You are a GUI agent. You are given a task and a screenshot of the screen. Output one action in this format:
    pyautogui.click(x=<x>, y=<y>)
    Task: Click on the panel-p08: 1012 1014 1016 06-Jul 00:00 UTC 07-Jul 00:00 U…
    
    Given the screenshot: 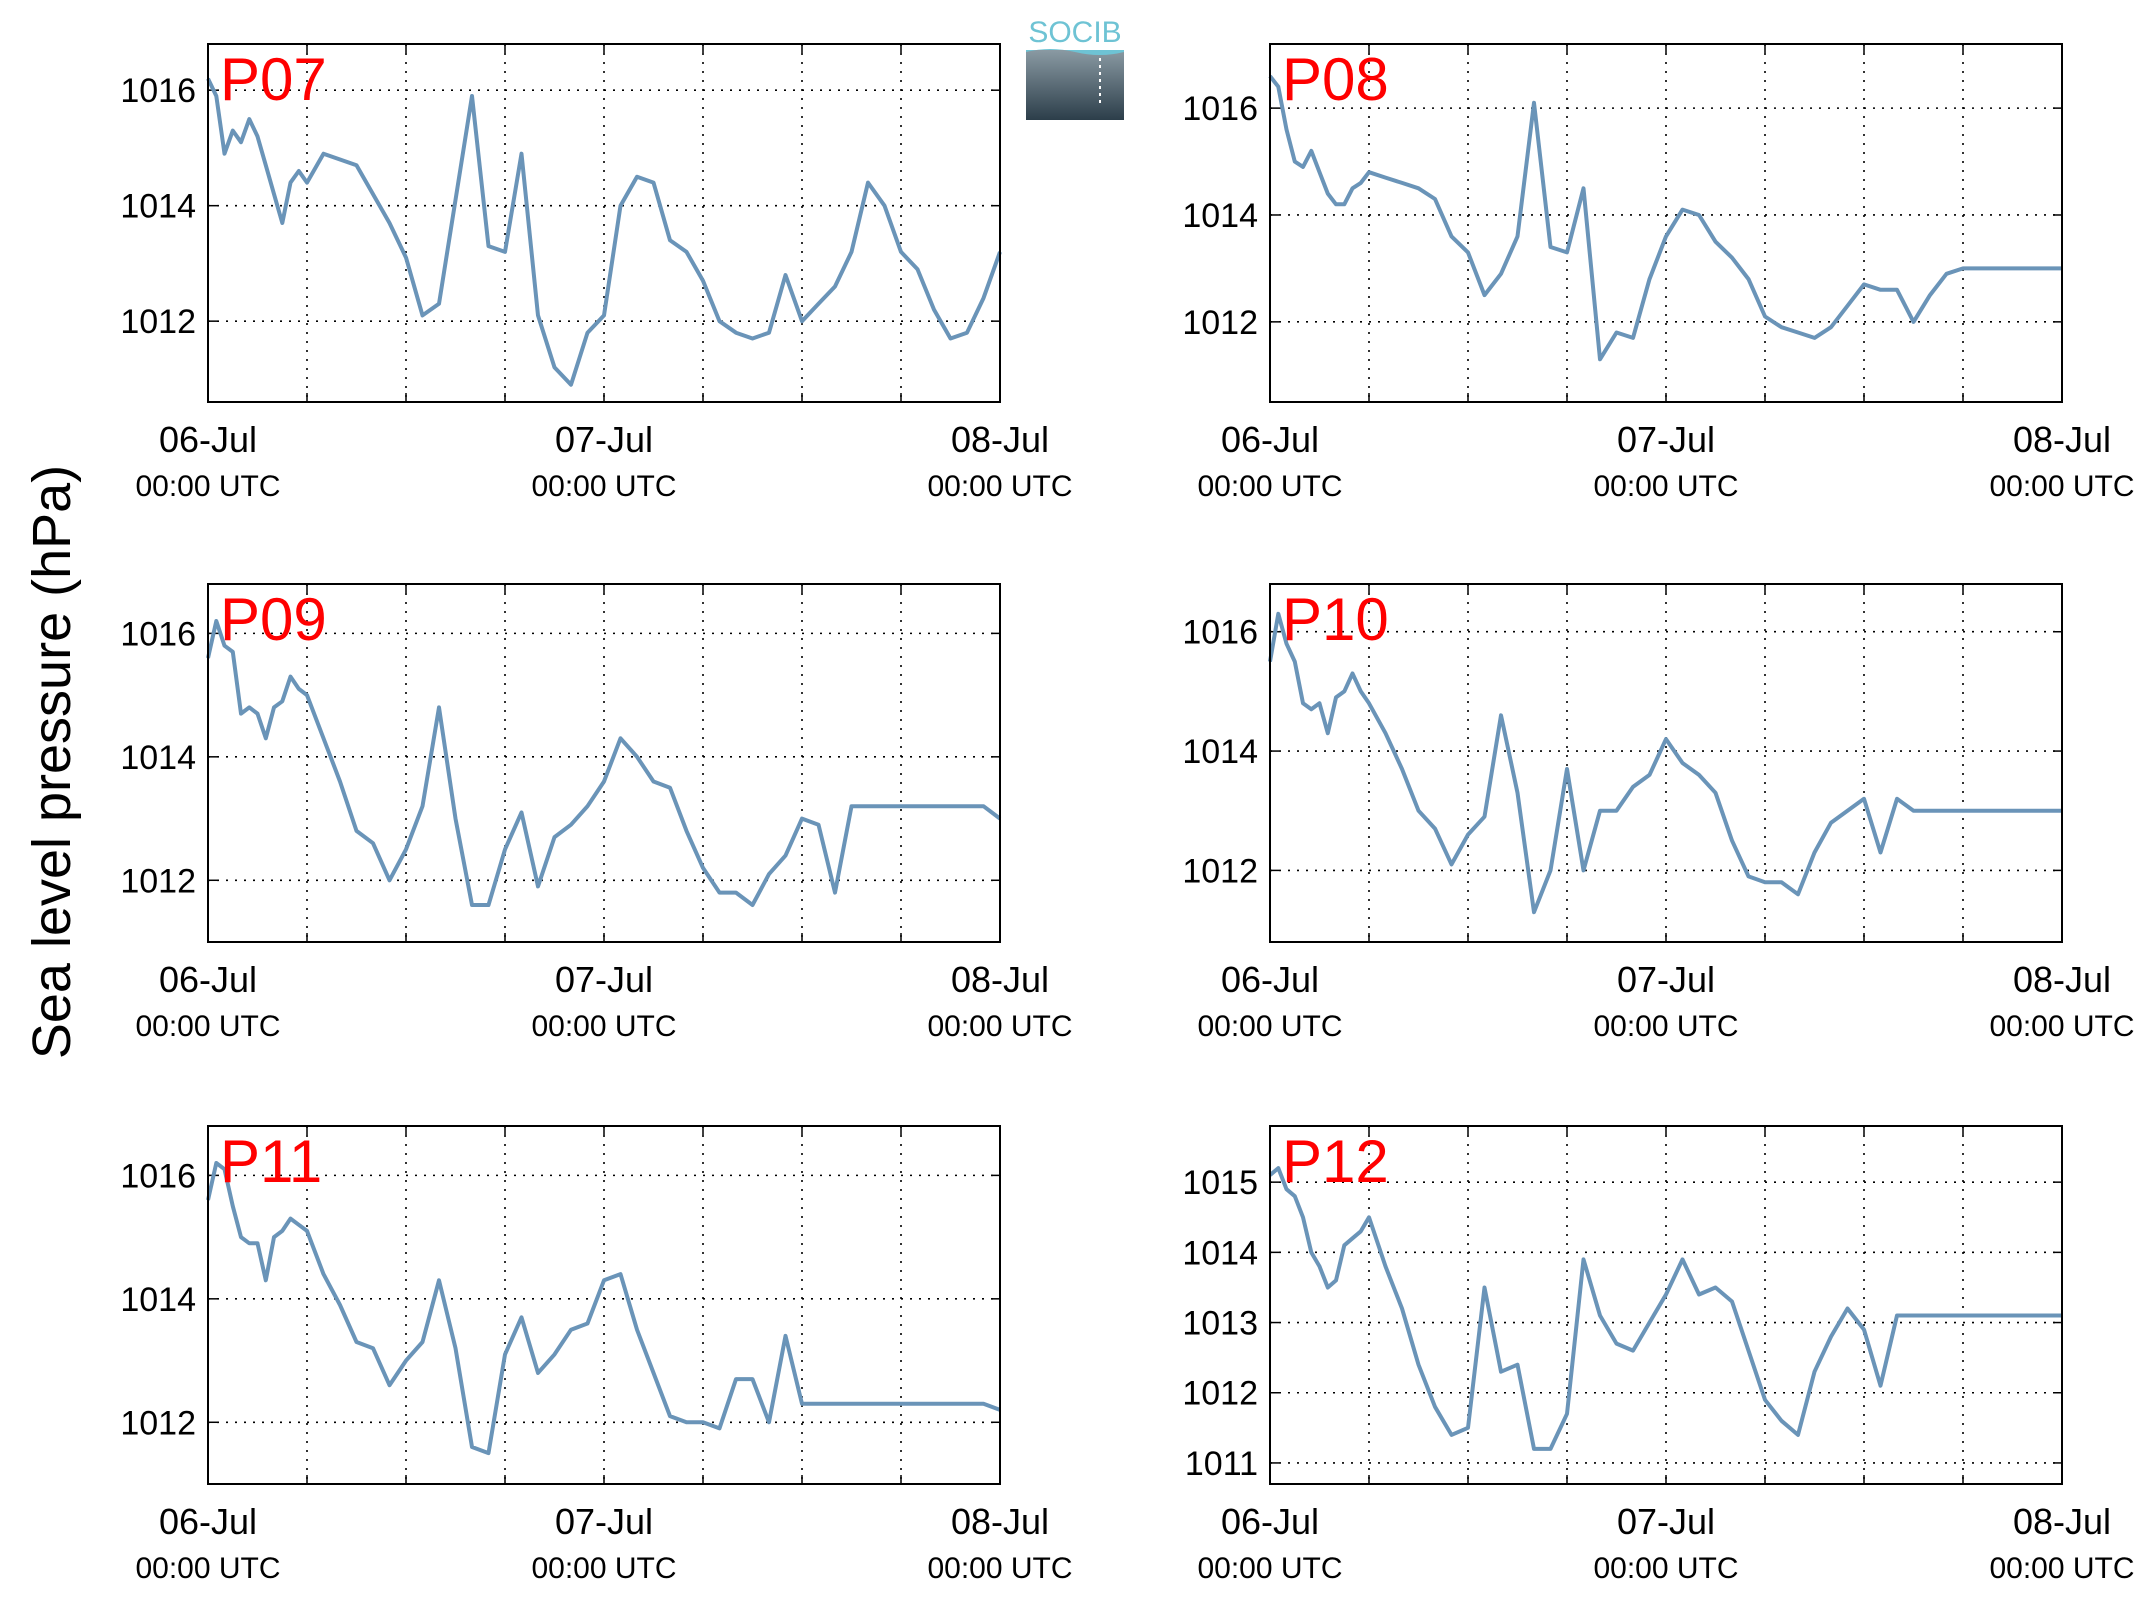 What is the action you would take?
    pyautogui.click(x=1658, y=273)
    